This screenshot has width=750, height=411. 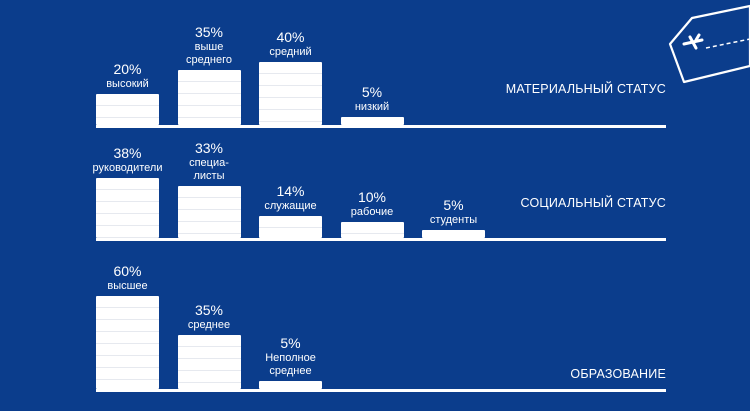 What do you see at coordinates (209, 325) in the screenshot?
I see `category-label: среднее` at bounding box center [209, 325].